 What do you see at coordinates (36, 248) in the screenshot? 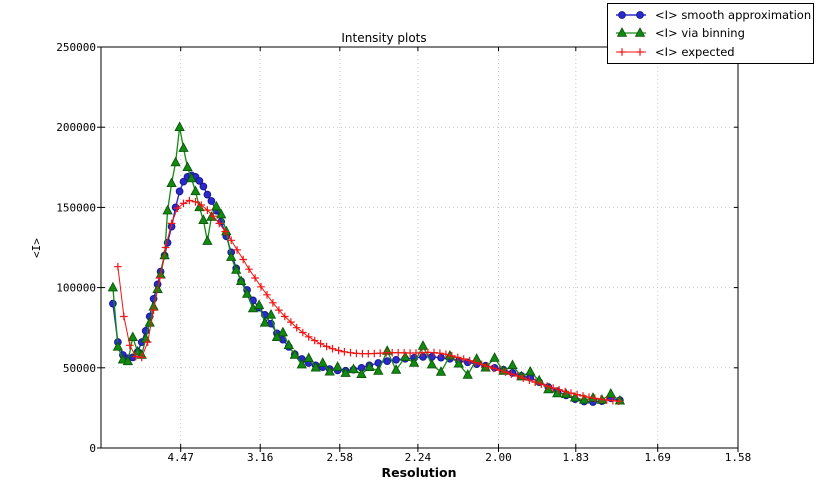
I see `y-axis-label: <I>` at bounding box center [36, 248].